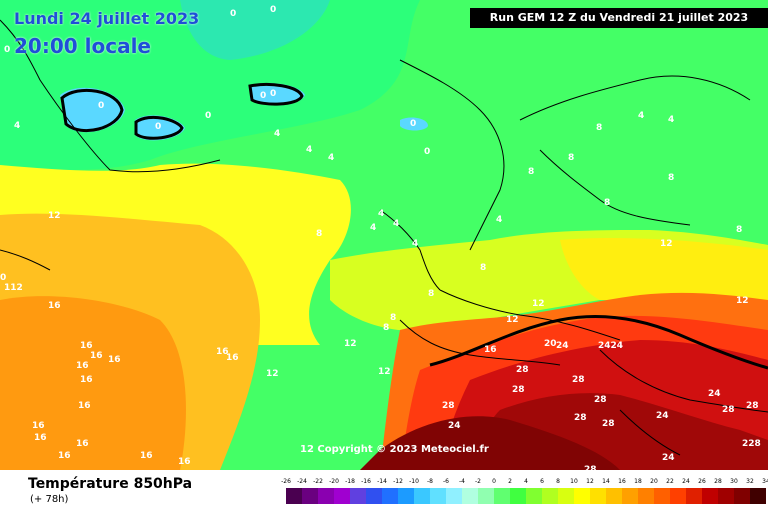 This screenshot has width=768, height=512. I want to click on legend-tick-label: 14, so click(606, 481).